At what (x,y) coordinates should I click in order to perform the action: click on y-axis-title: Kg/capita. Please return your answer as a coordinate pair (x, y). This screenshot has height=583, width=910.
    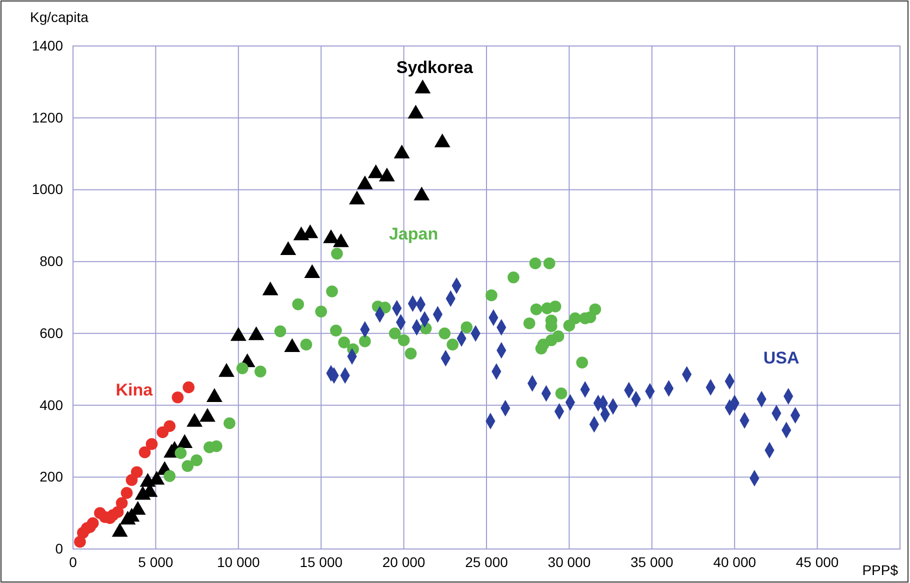
    Looking at the image, I should click on (59, 17).